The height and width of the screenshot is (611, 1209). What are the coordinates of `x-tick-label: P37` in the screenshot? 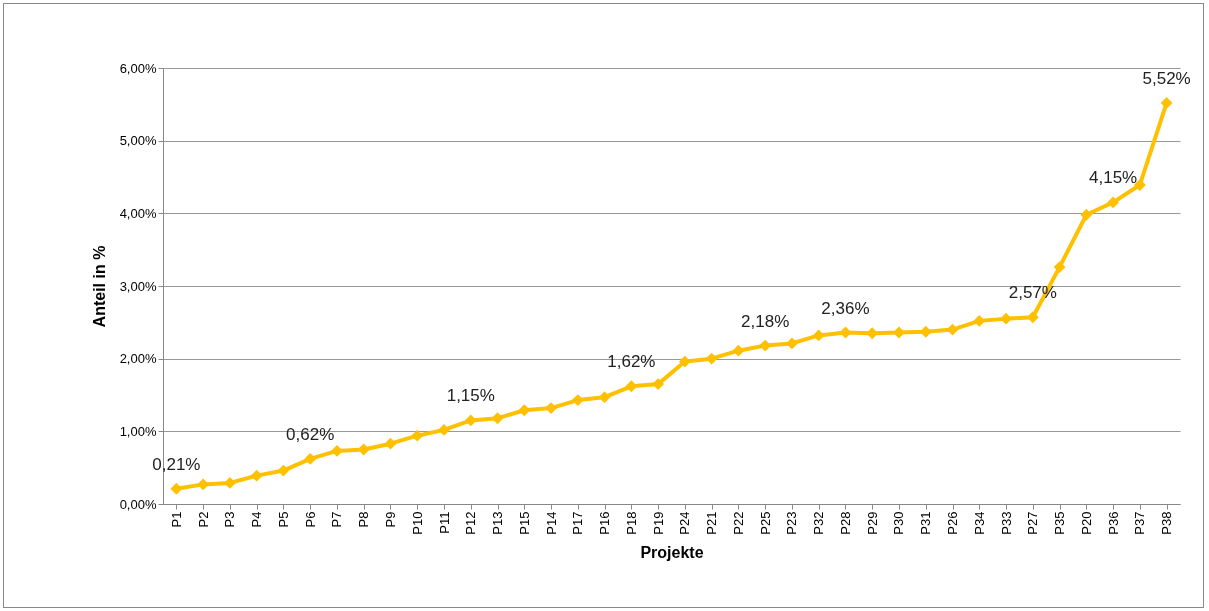 It's located at (1140, 523).